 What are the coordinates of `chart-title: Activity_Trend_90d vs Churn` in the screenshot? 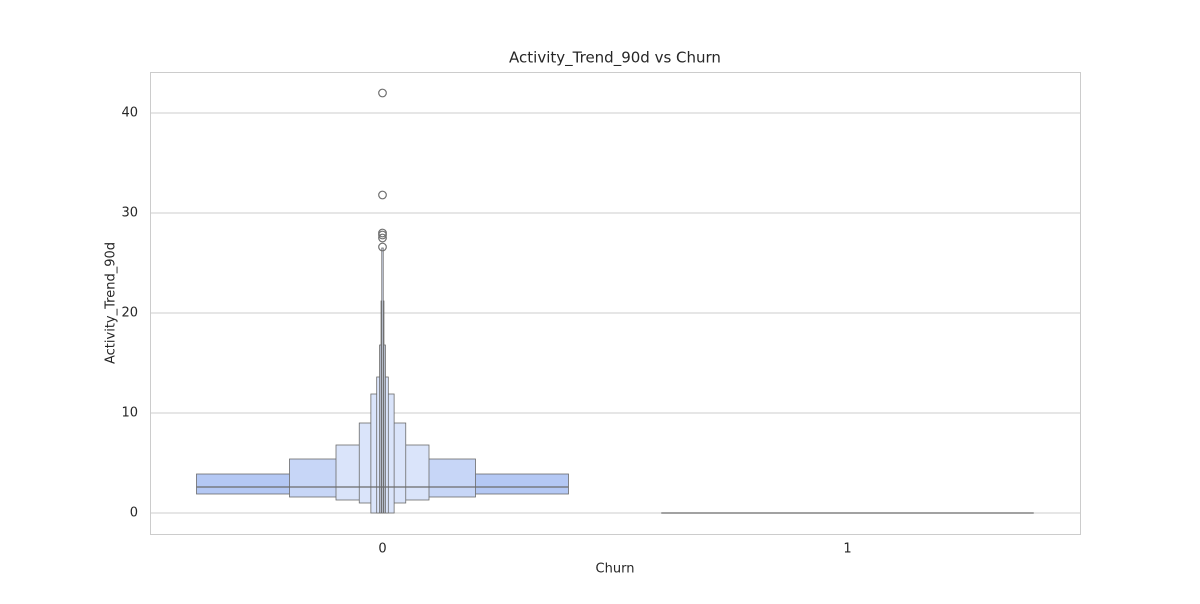 It's located at (615, 58).